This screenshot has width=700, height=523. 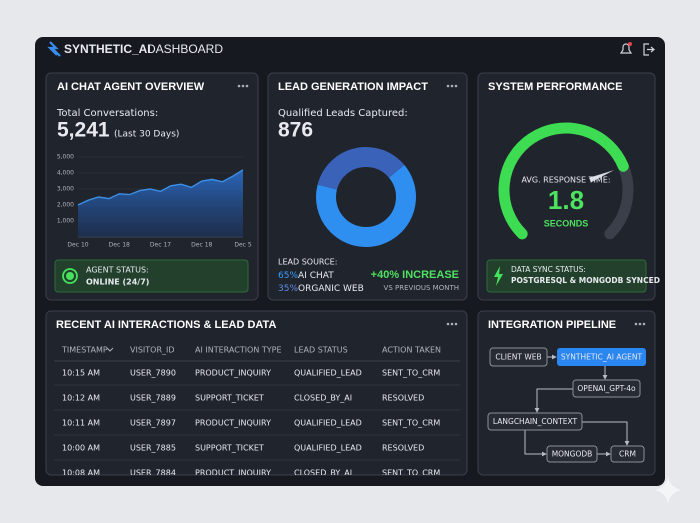 What do you see at coordinates (151, 276) in the screenshot?
I see `status-box` at bounding box center [151, 276].